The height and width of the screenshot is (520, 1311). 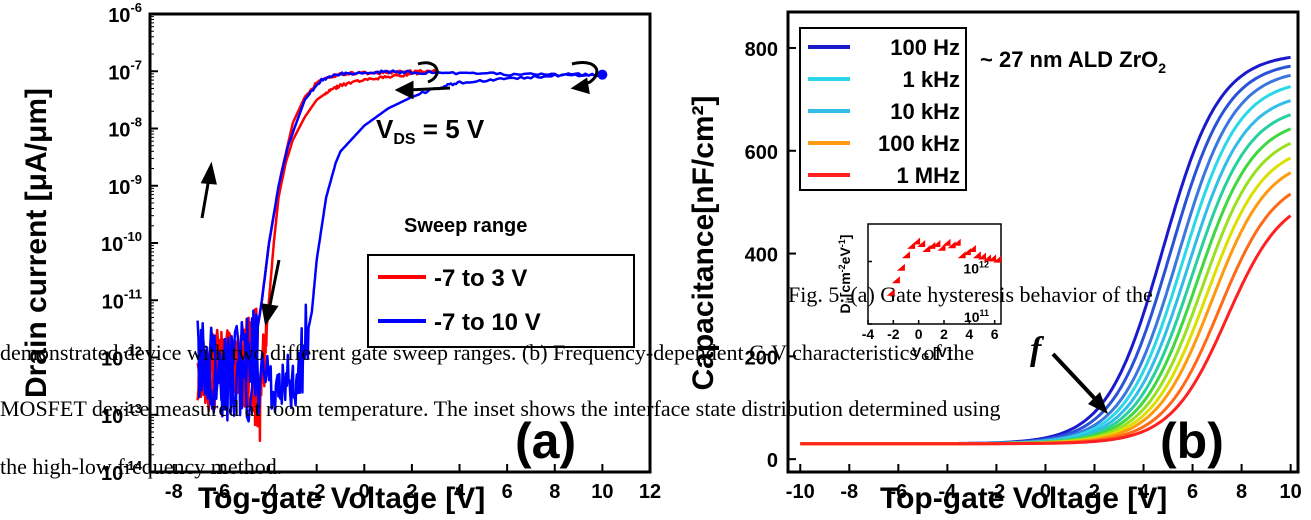 I want to click on panel-a-y-tick-label: 10⁻⁹, so click(x=125, y=185).